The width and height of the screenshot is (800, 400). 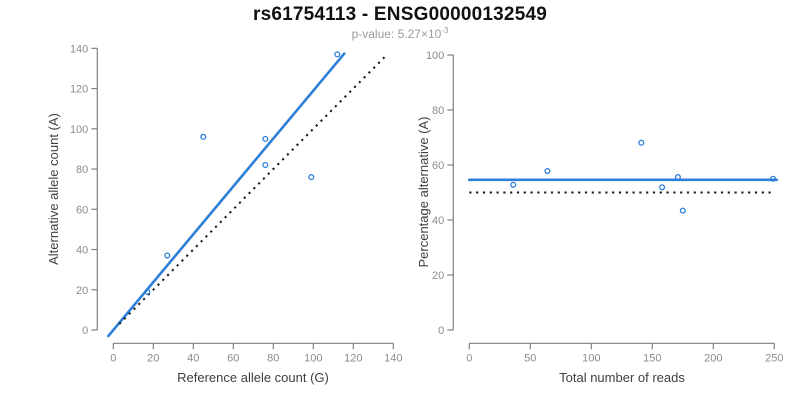 I want to click on x-tick-label: 20, so click(x=153, y=358).